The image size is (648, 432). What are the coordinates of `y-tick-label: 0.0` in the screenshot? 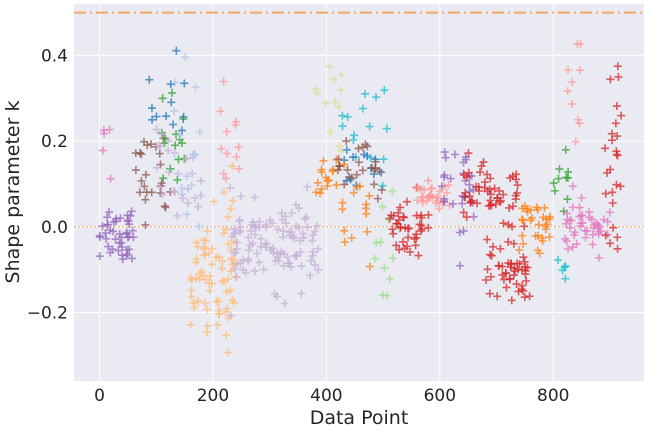 It's located at (54, 228).